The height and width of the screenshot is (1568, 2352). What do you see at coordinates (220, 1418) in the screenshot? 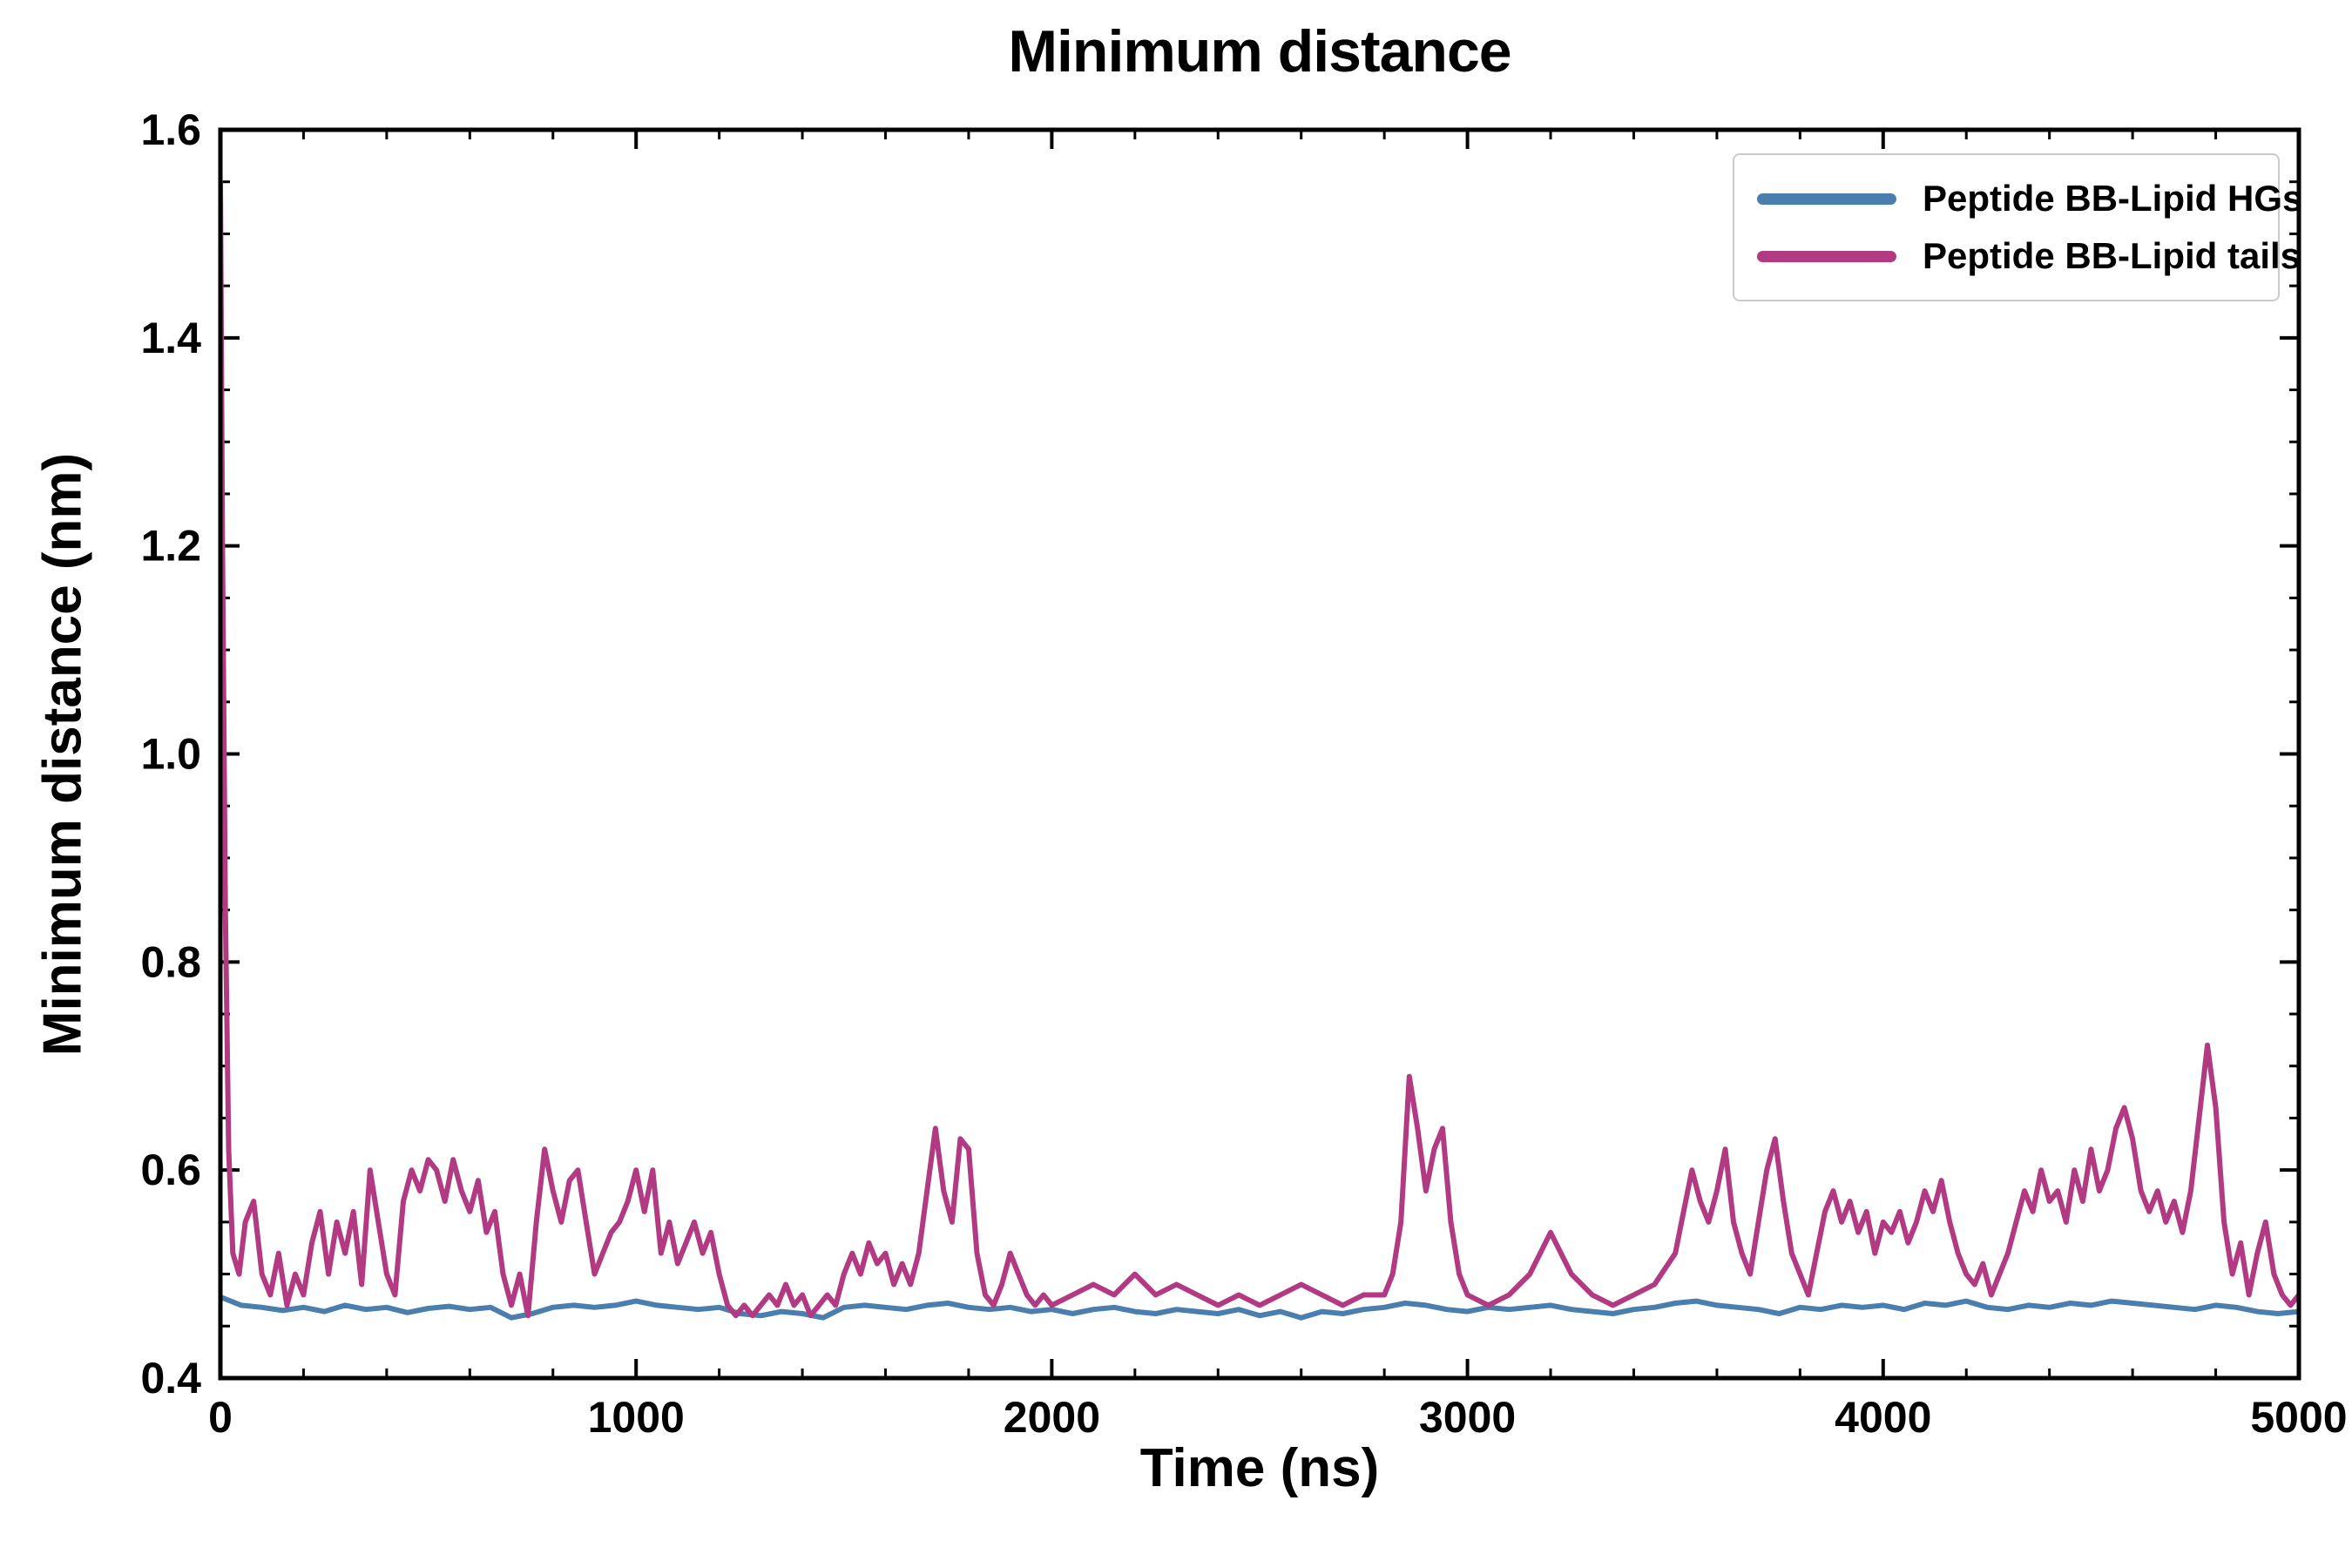
I see `x-tick-label: 0` at bounding box center [220, 1418].